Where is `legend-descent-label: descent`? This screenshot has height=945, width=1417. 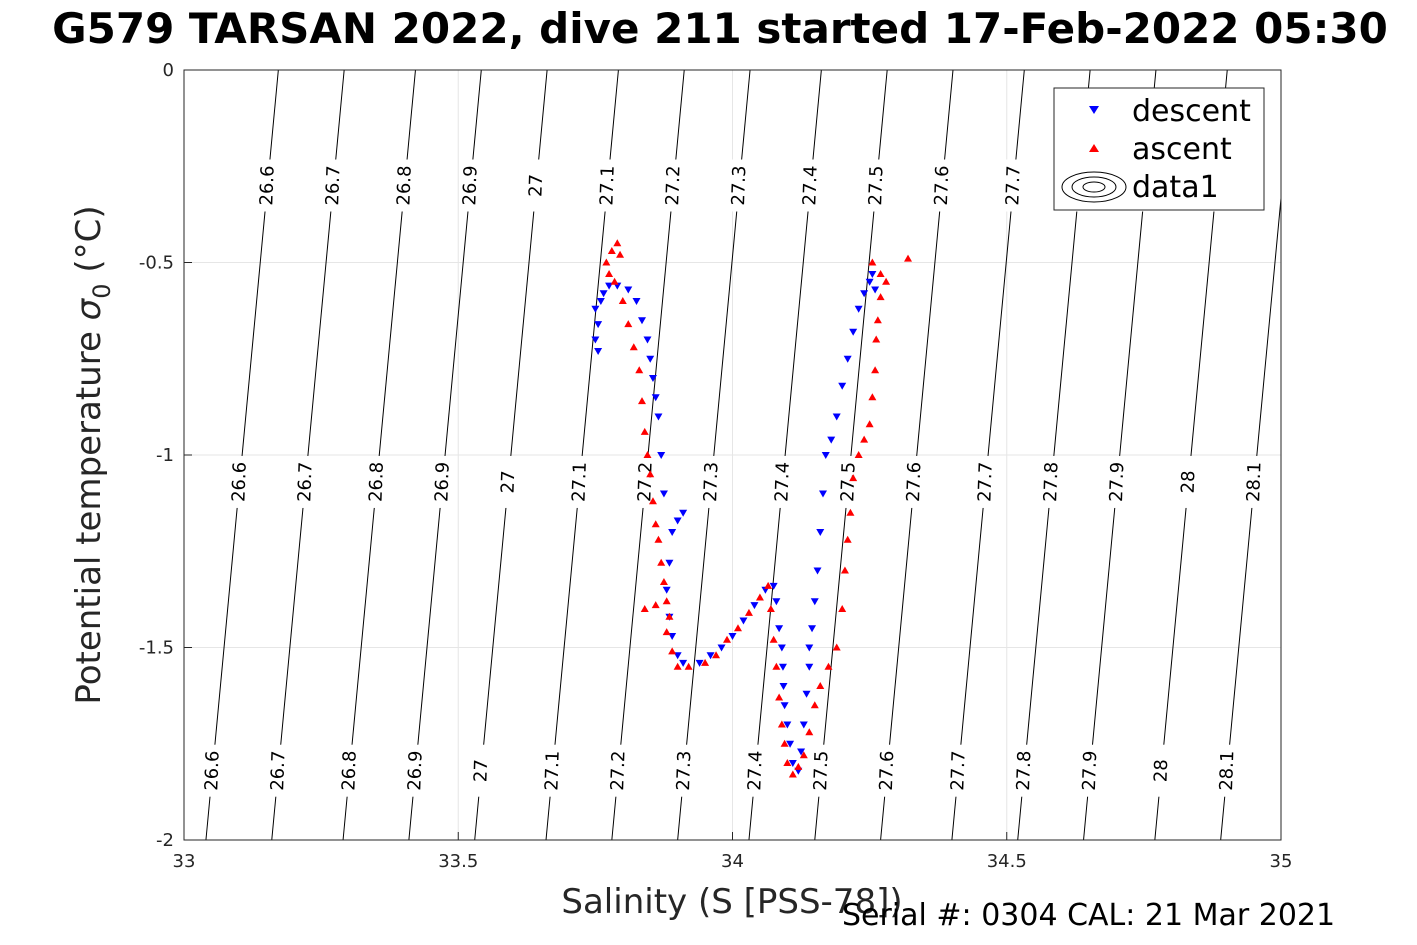
legend-descent-label: descent is located at coordinates (1191, 111).